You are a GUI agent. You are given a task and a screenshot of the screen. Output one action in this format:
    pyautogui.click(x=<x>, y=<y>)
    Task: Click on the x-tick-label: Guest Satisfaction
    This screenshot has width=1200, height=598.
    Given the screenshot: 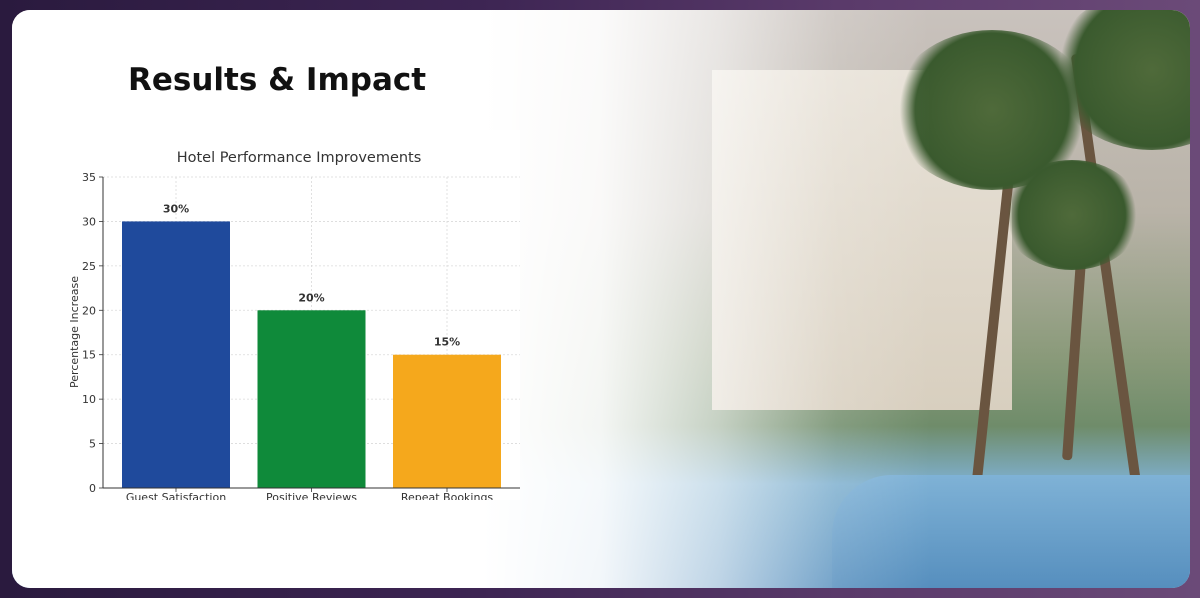 What is the action you would take?
    pyautogui.click(x=176, y=495)
    